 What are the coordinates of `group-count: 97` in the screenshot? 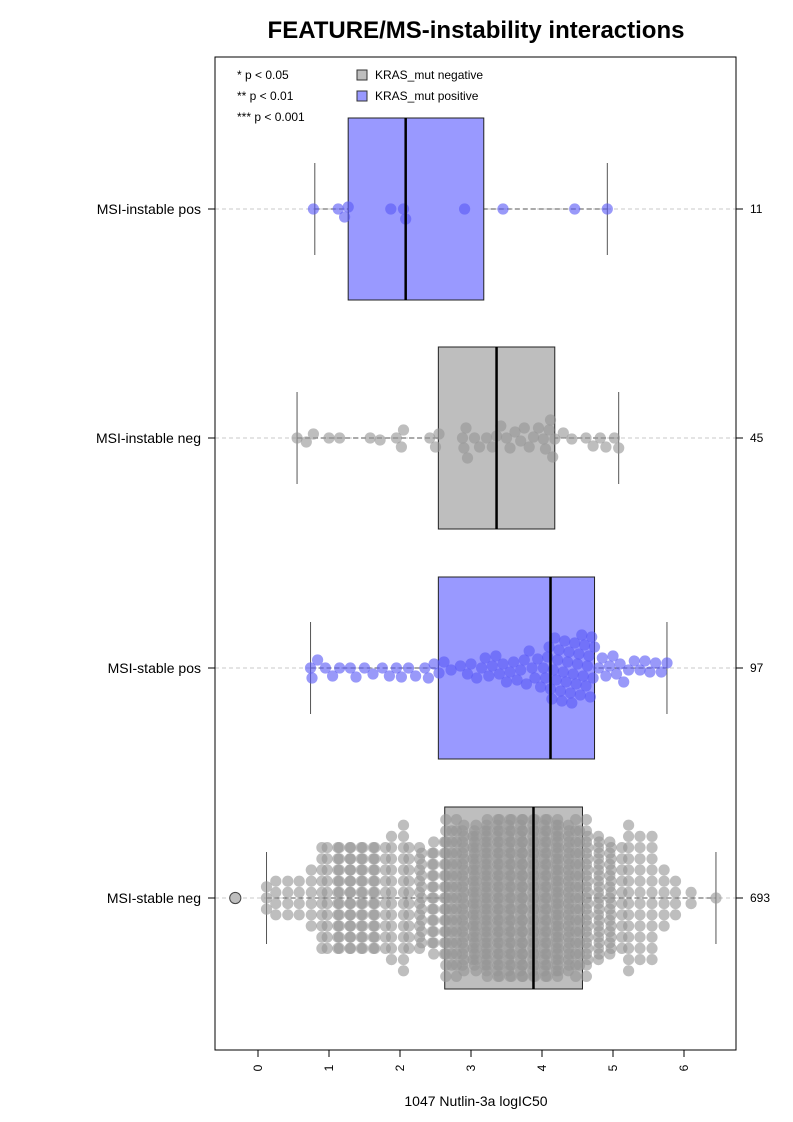 It's located at (757, 668).